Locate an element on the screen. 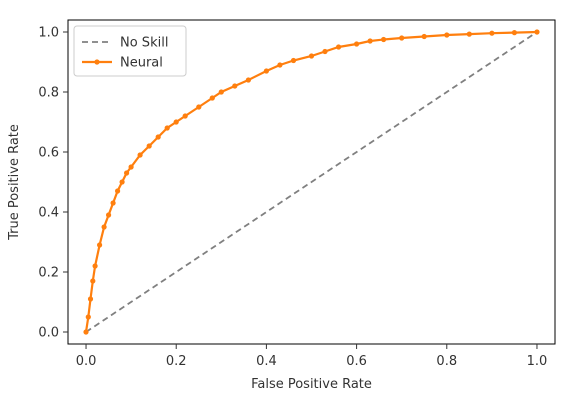 The width and height of the screenshot is (587, 403). x-axis-ticks: 0.0 0.2 0.4 0.6 0.8 1.0 is located at coordinates (312, 356).